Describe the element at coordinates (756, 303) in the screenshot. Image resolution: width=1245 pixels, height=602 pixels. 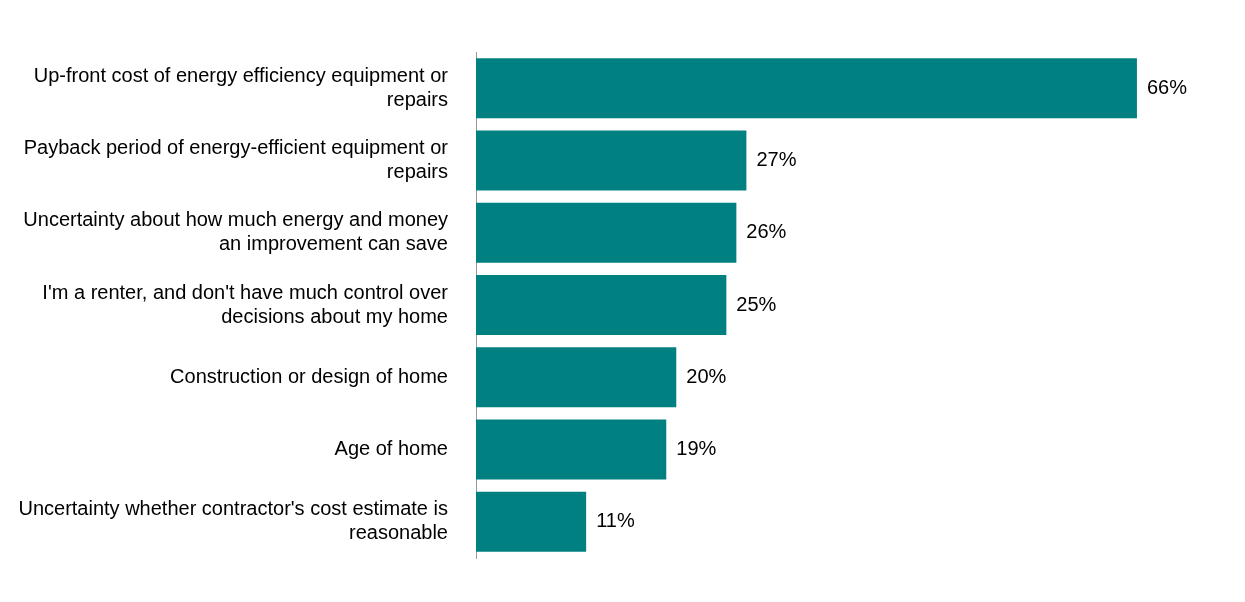
I see `data-label: 25%` at that location.